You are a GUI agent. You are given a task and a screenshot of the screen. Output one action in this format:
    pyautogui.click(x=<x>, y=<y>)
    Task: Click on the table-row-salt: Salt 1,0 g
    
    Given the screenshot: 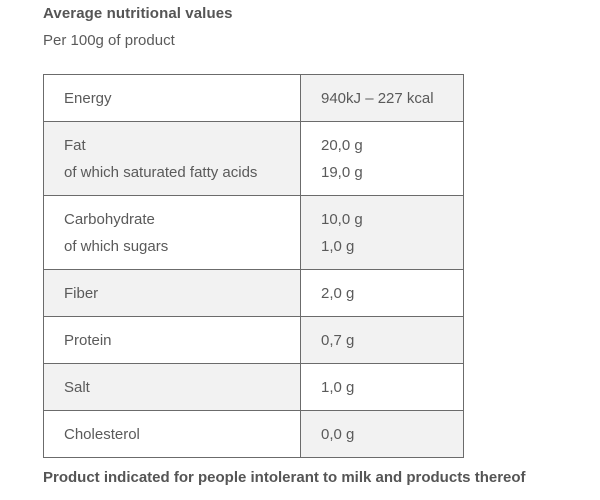 What is the action you would take?
    pyautogui.click(x=253, y=387)
    